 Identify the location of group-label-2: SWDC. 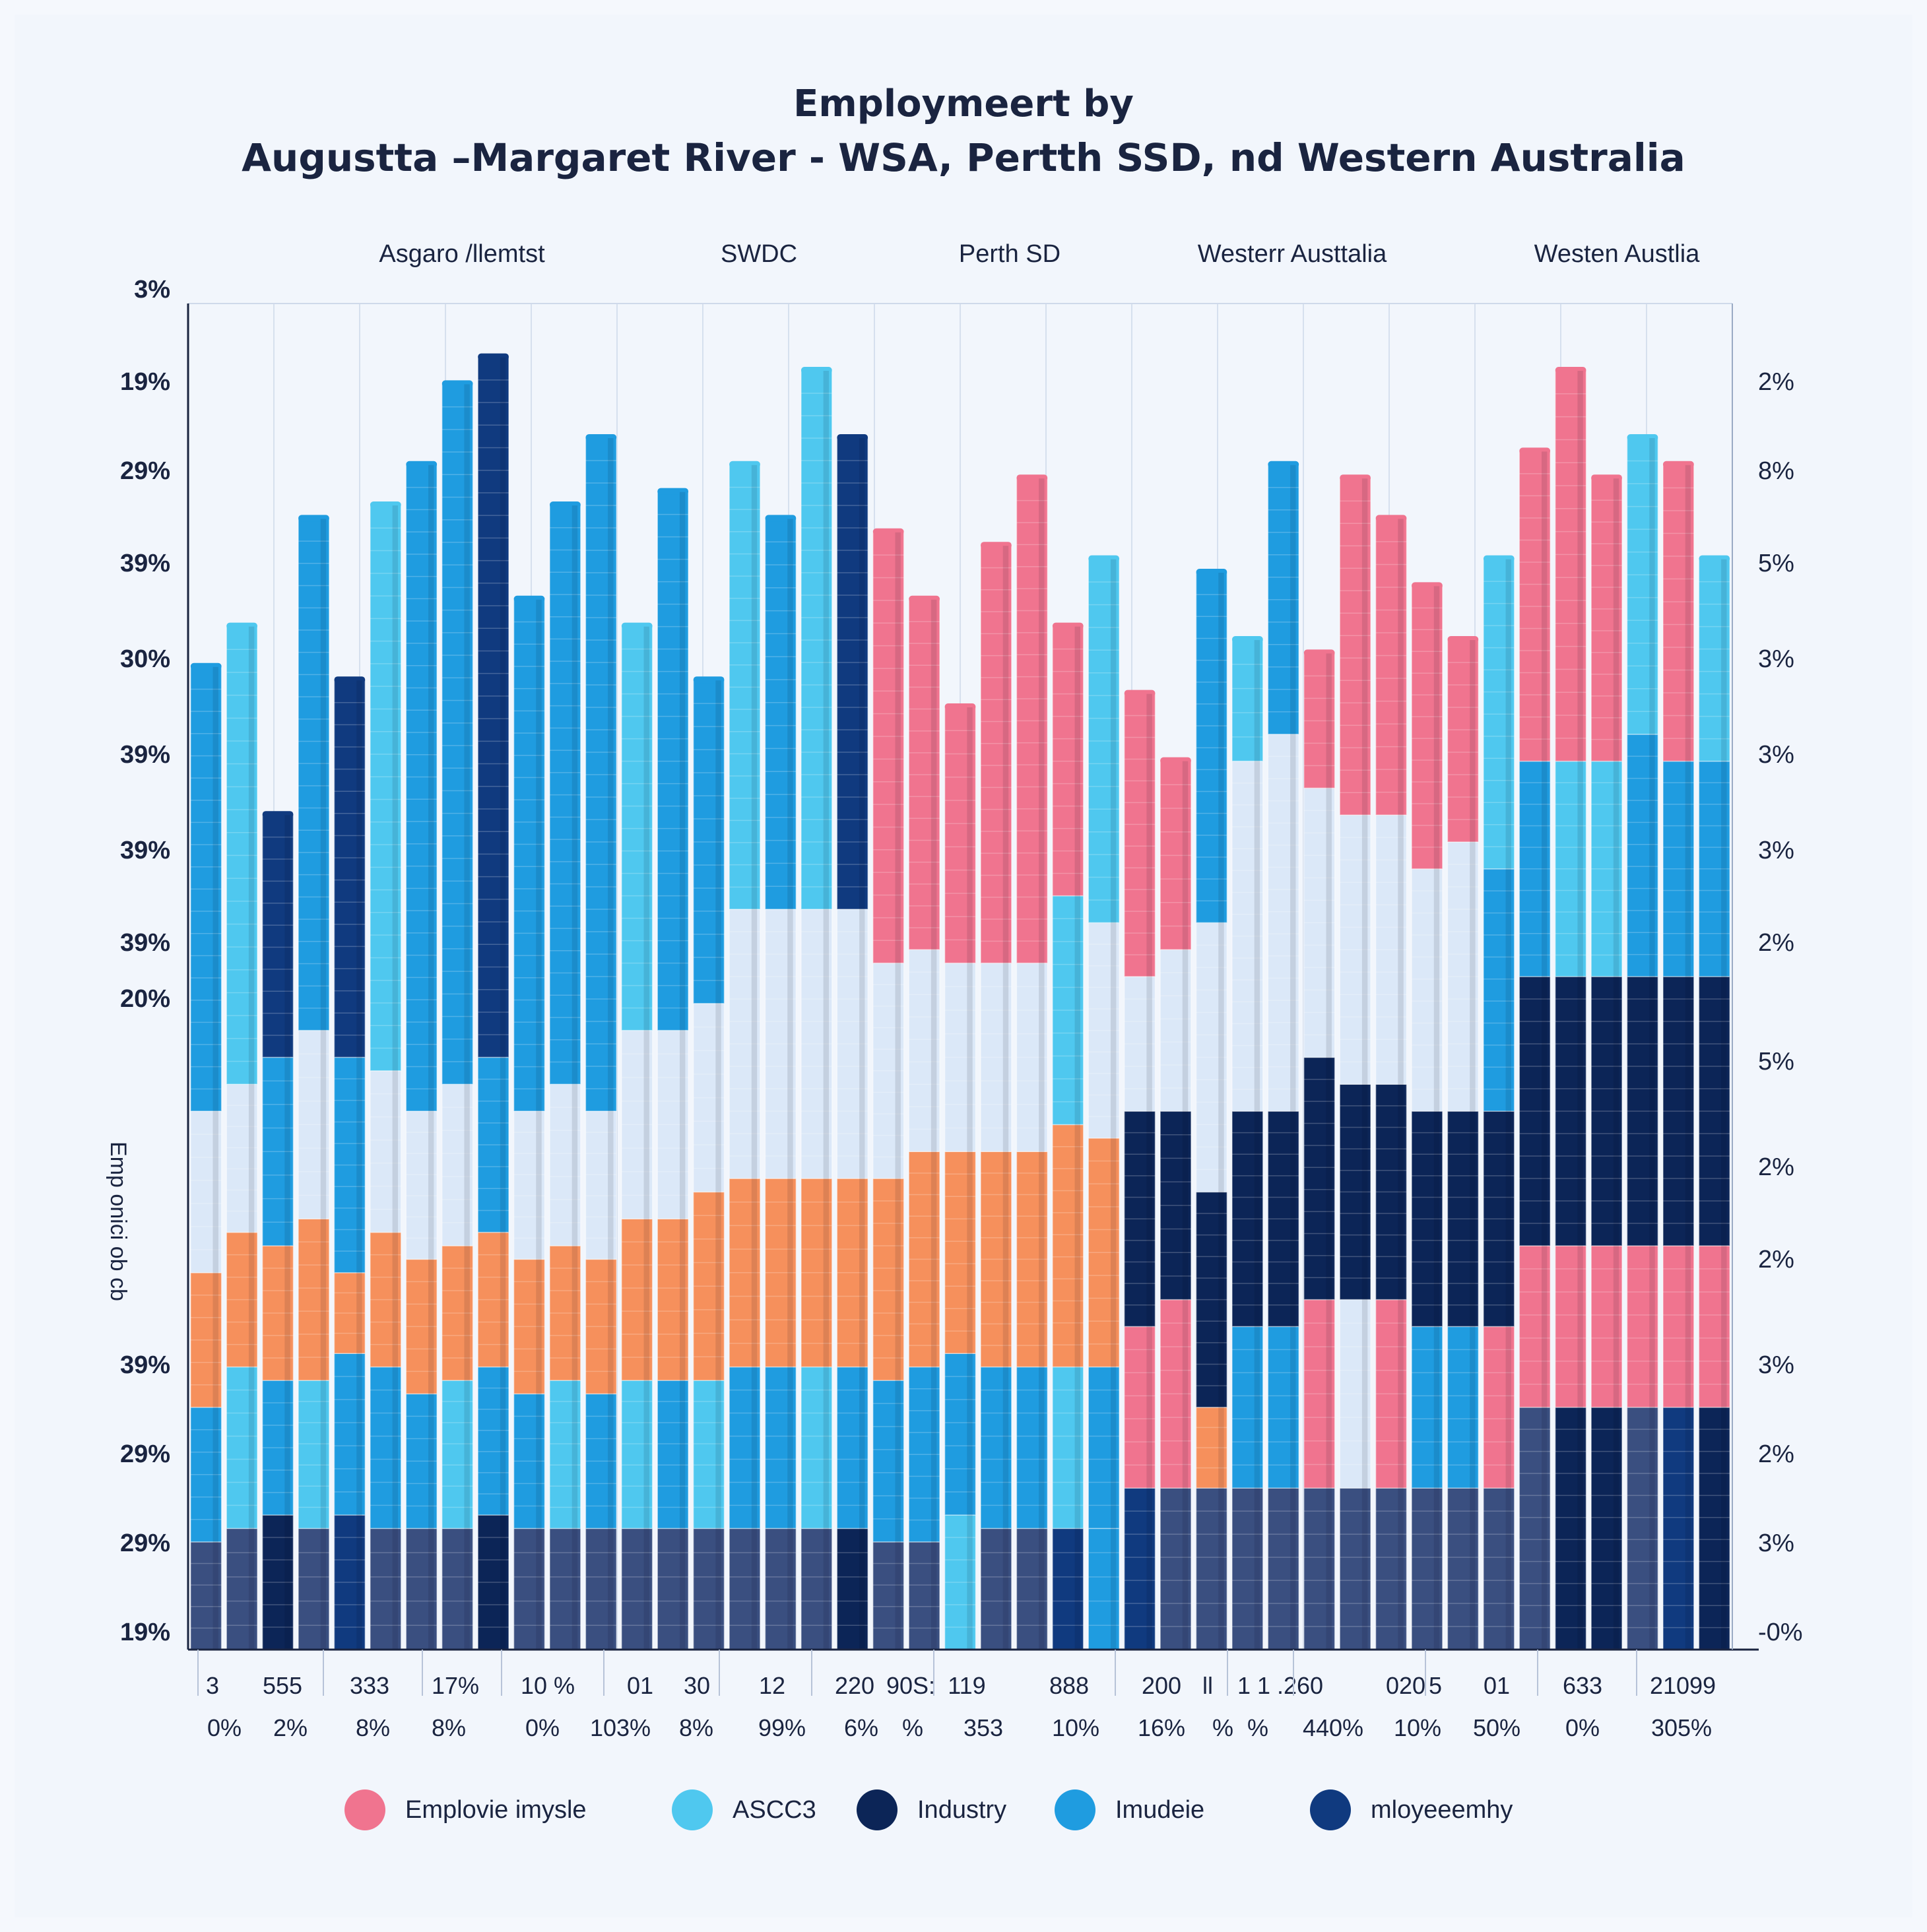
(759, 254).